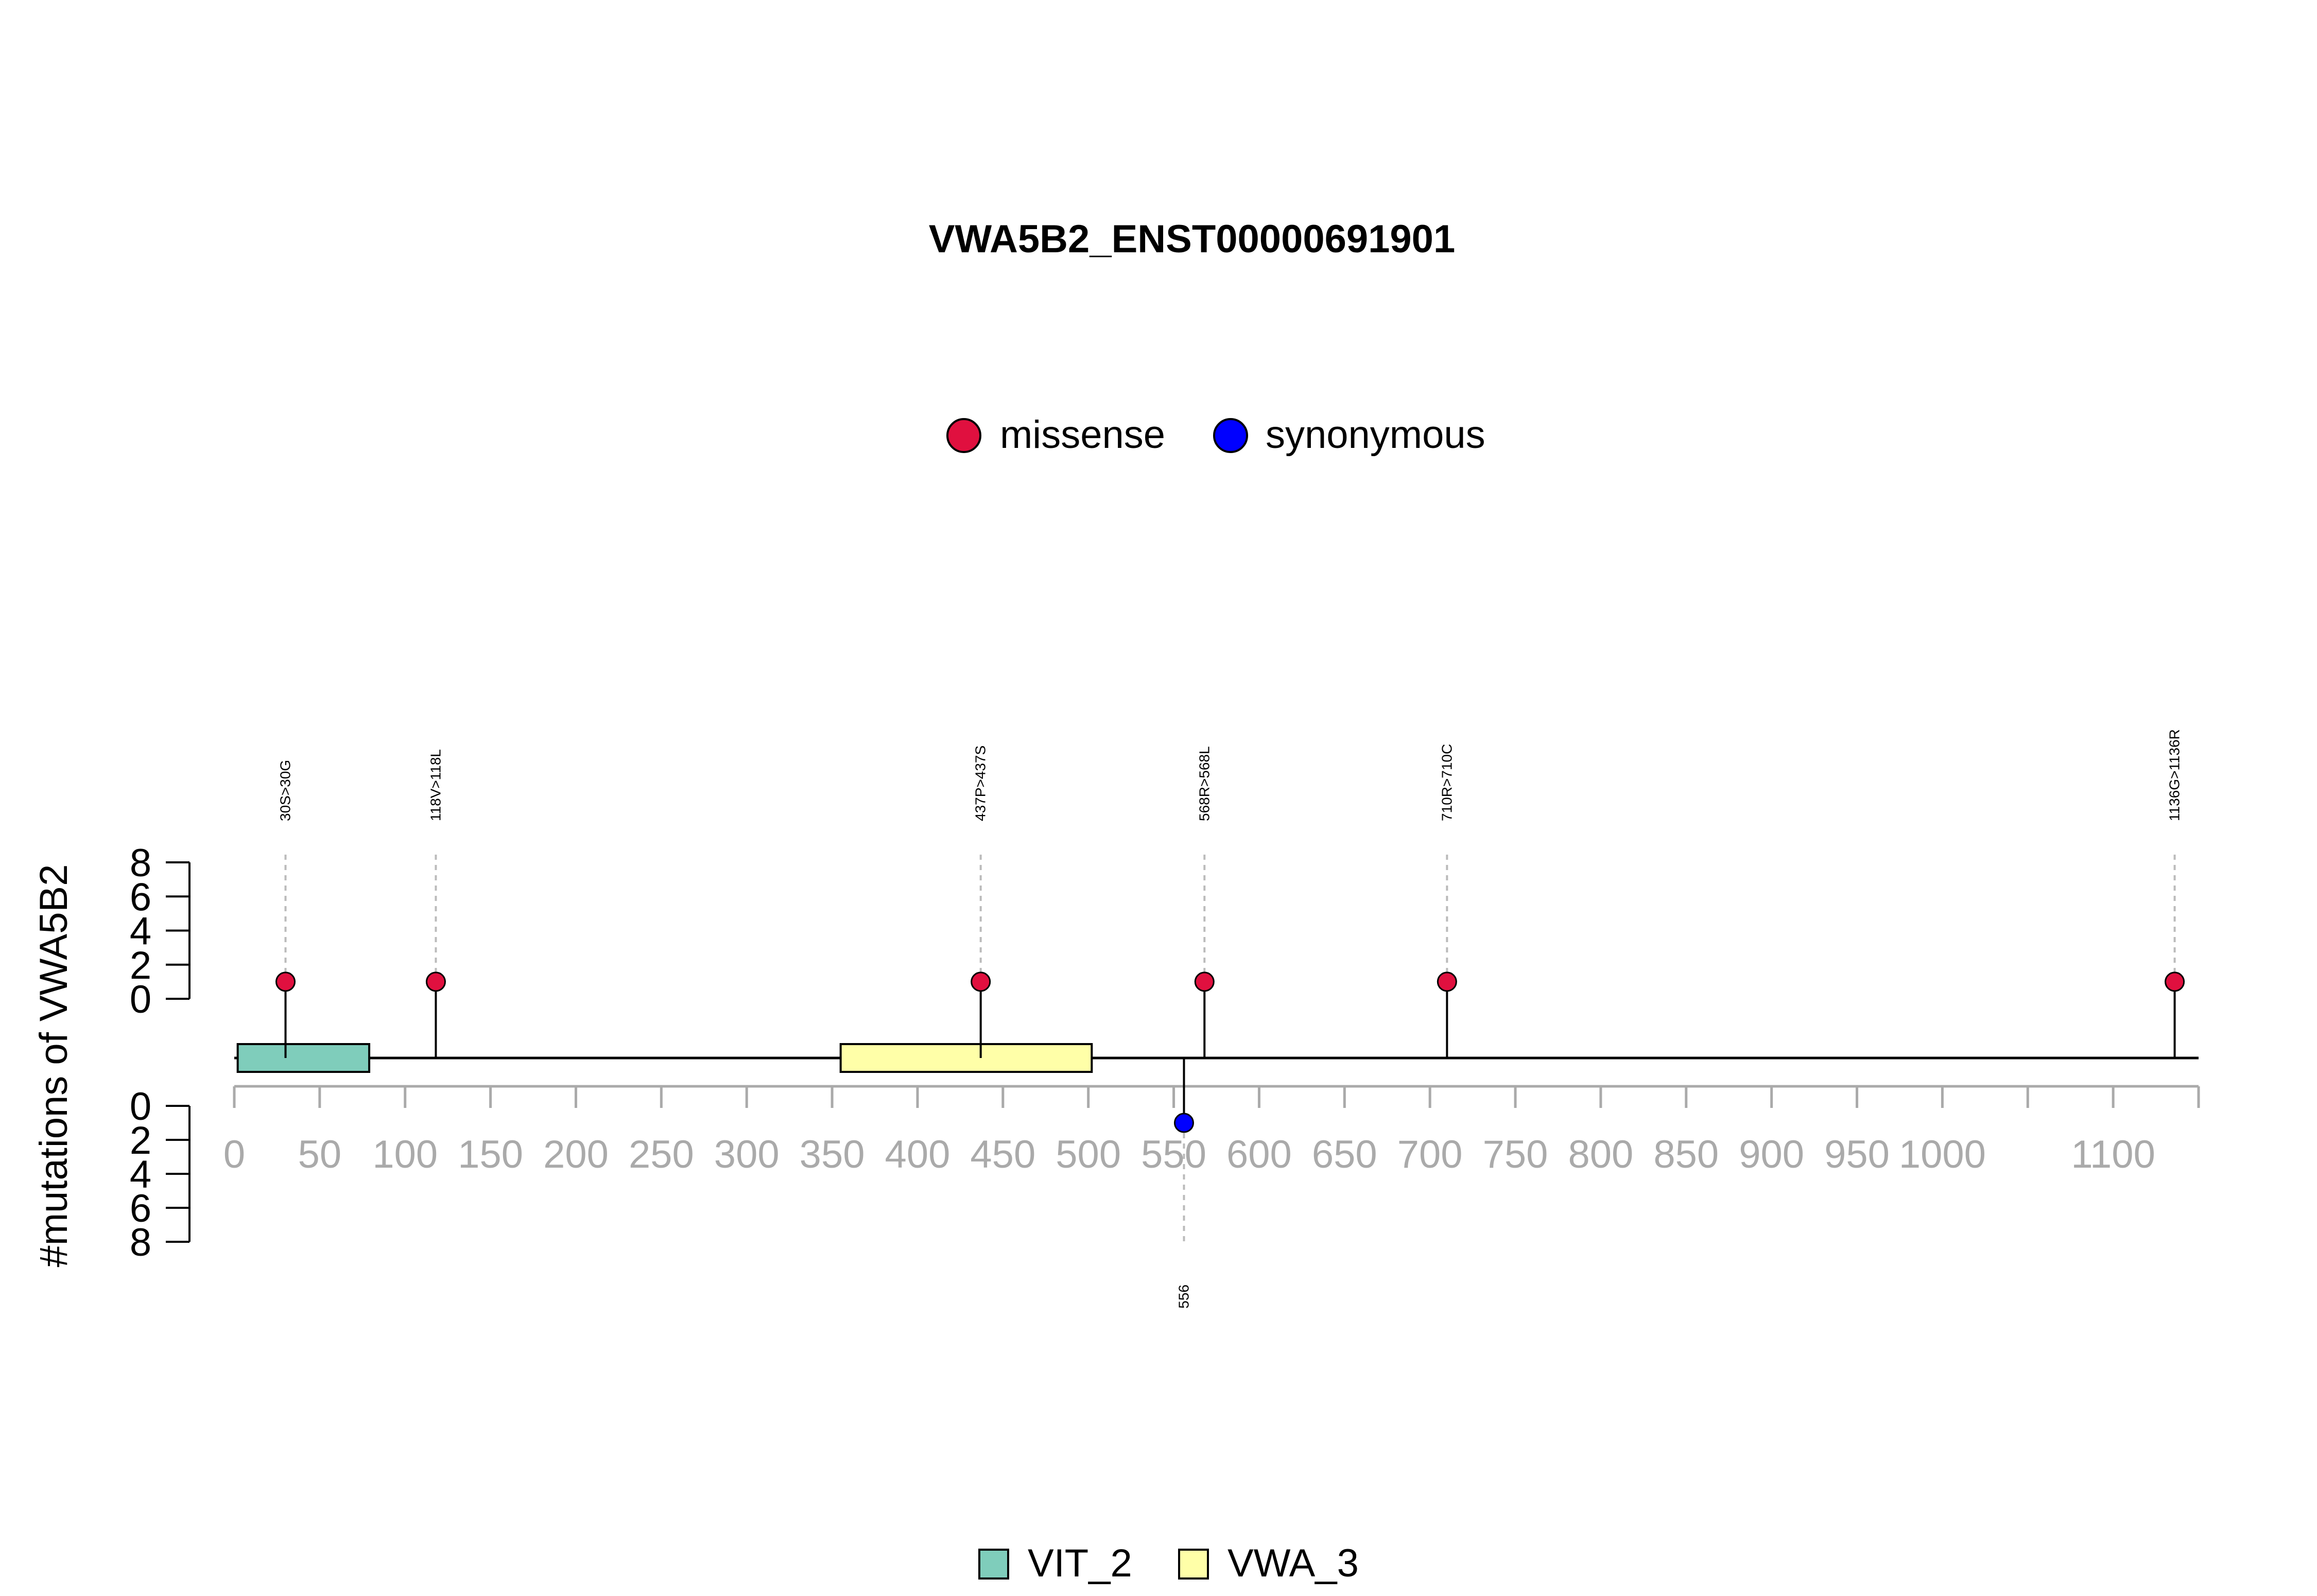  Describe the element at coordinates (981, 783) in the screenshot. I see `mutation-label: 437P>437S` at that location.